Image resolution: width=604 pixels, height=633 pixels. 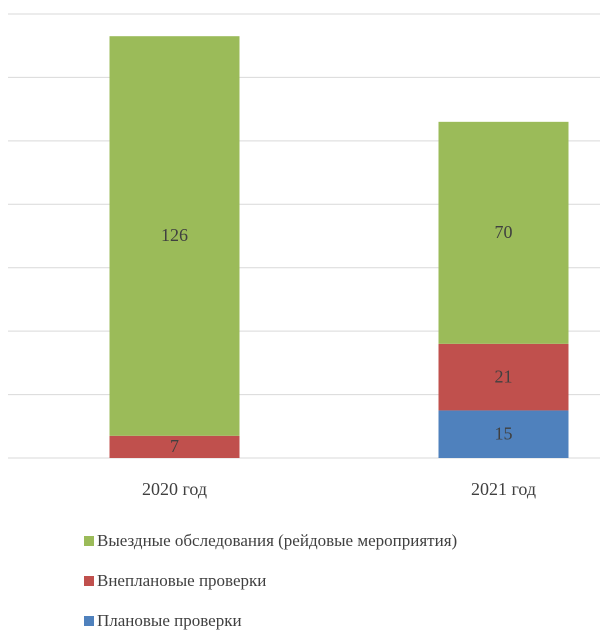 What do you see at coordinates (503, 489) in the screenshot?
I see `x-tick-label: 2021 год` at bounding box center [503, 489].